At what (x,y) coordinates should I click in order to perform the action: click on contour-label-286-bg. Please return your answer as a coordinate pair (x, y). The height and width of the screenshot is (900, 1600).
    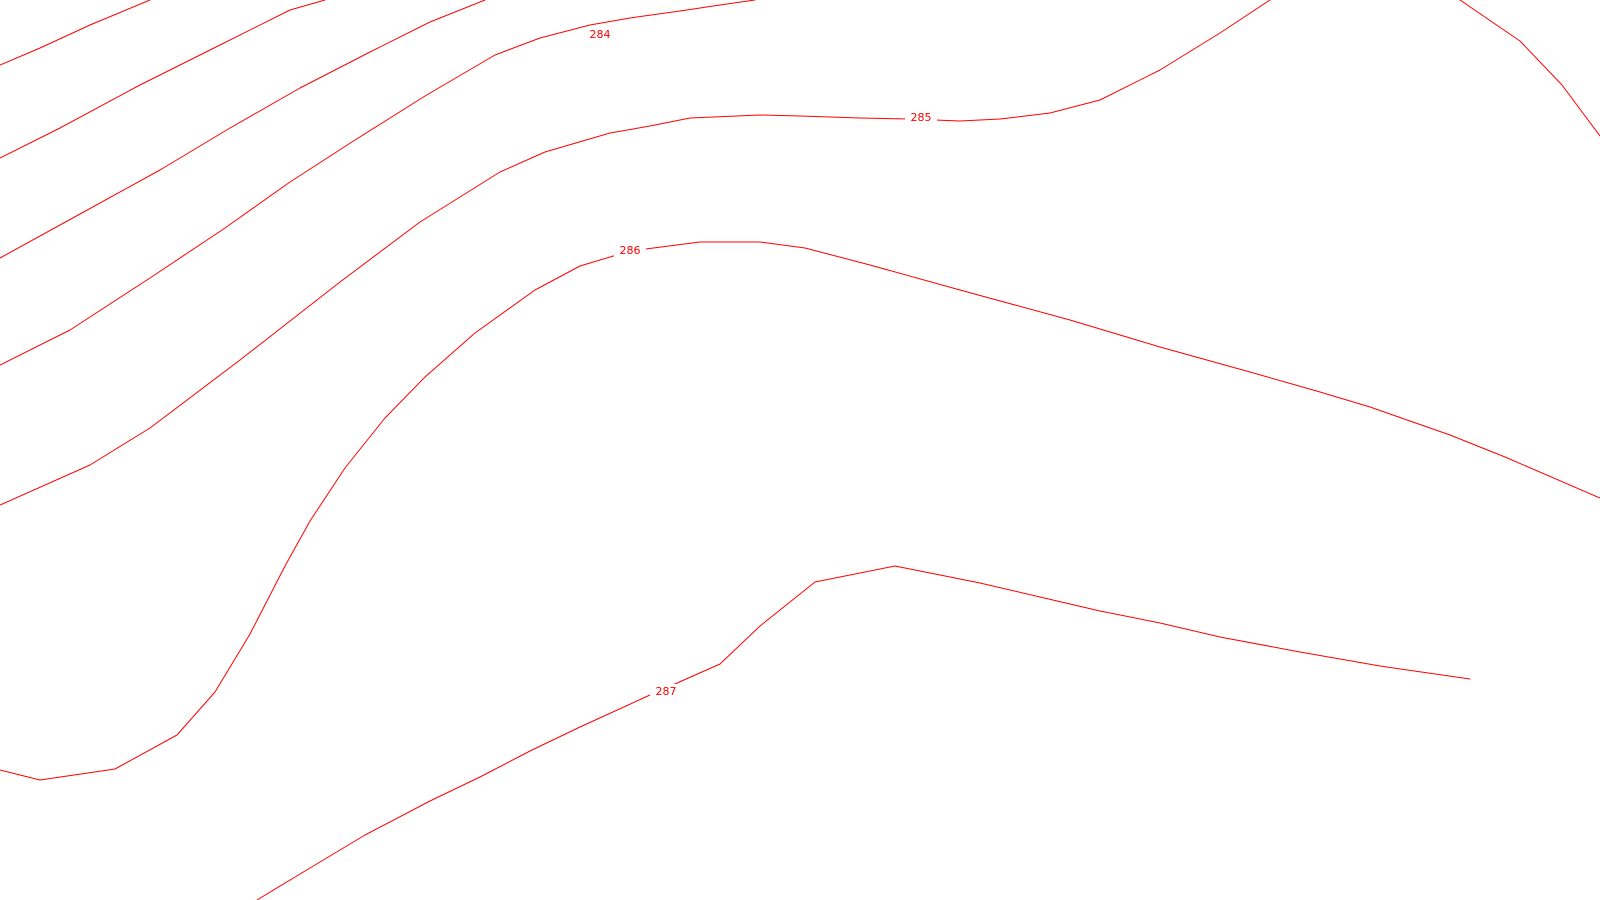
    Looking at the image, I should click on (630, 250).